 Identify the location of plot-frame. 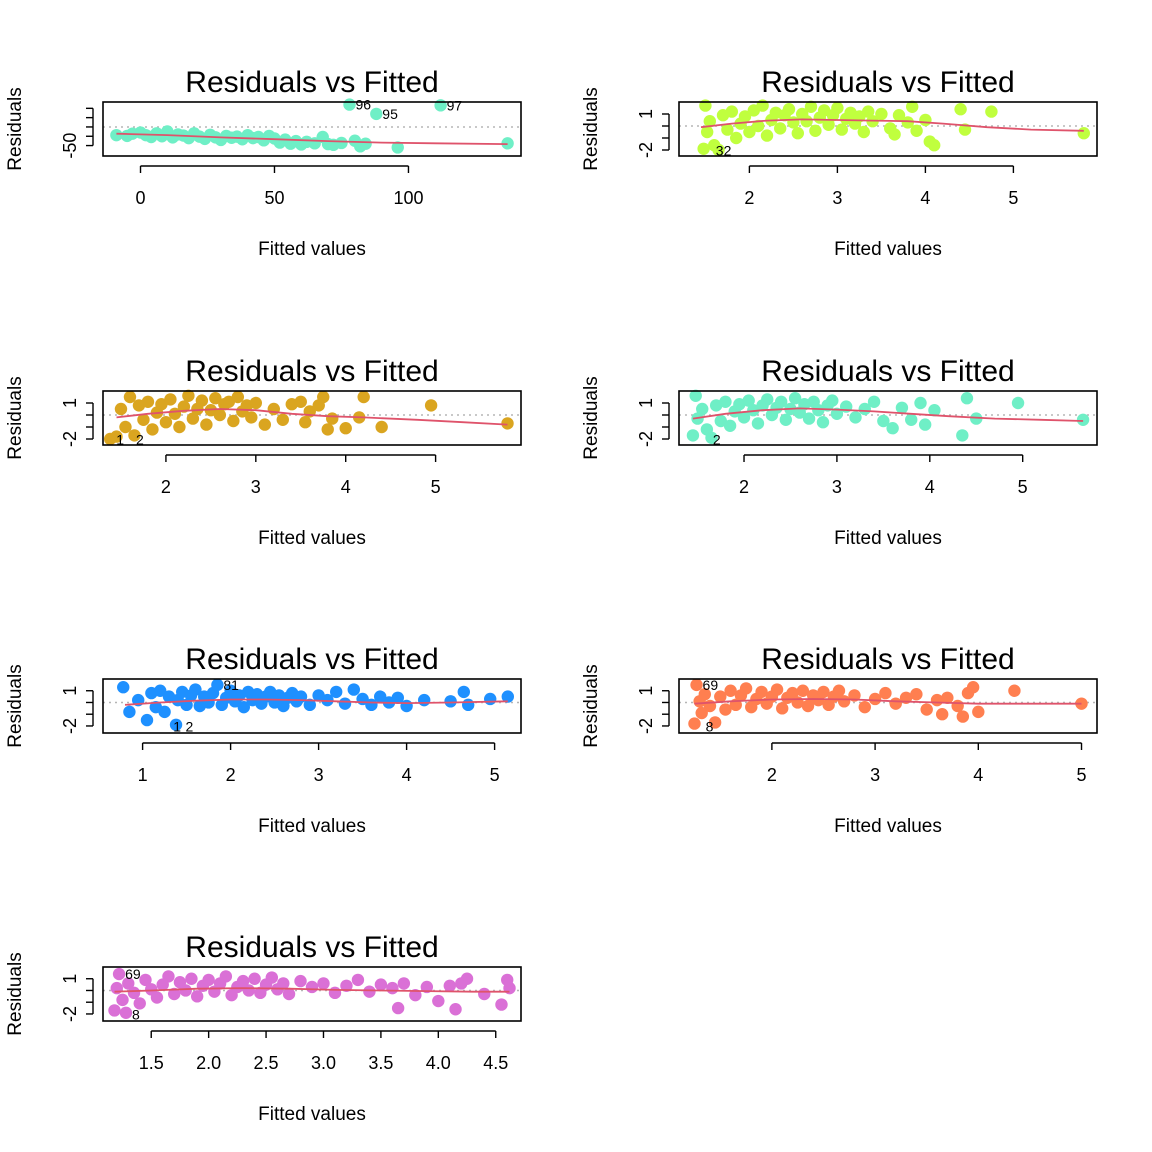
(888, 706).